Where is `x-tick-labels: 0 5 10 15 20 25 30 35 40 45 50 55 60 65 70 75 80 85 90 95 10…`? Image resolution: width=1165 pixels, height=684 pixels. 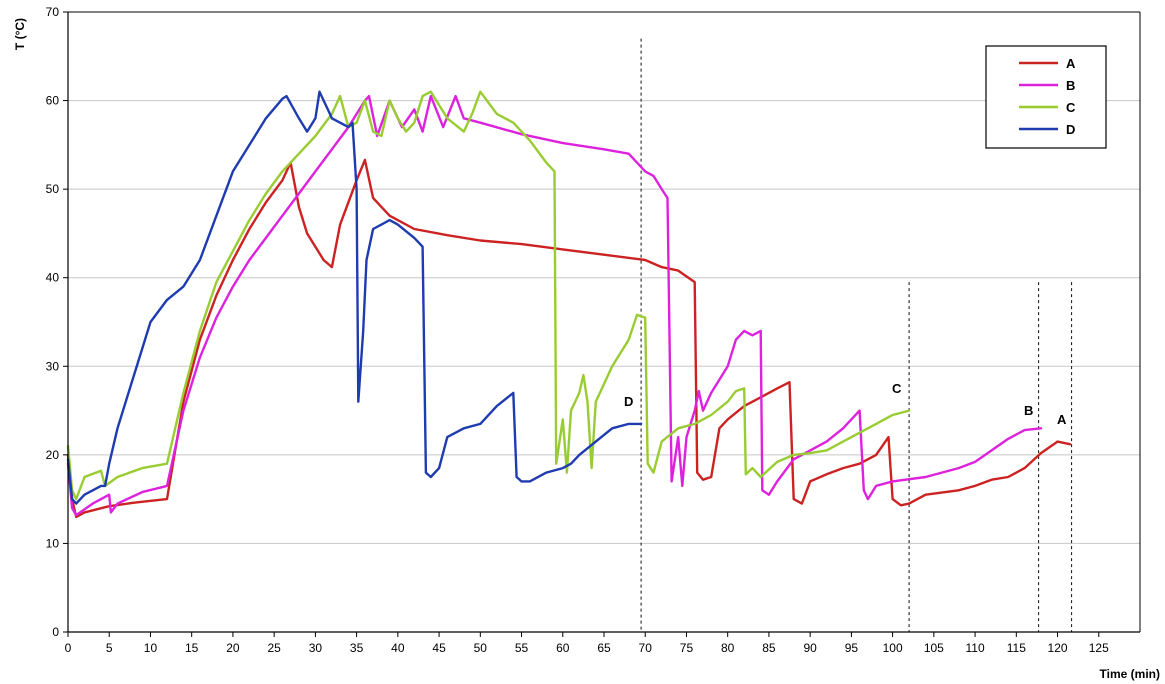 x-tick-labels: 0 5 10 15 20 25 30 35 40 45 50 55 60 65 70 75 80 85 90 95 10… is located at coordinates (587, 648).